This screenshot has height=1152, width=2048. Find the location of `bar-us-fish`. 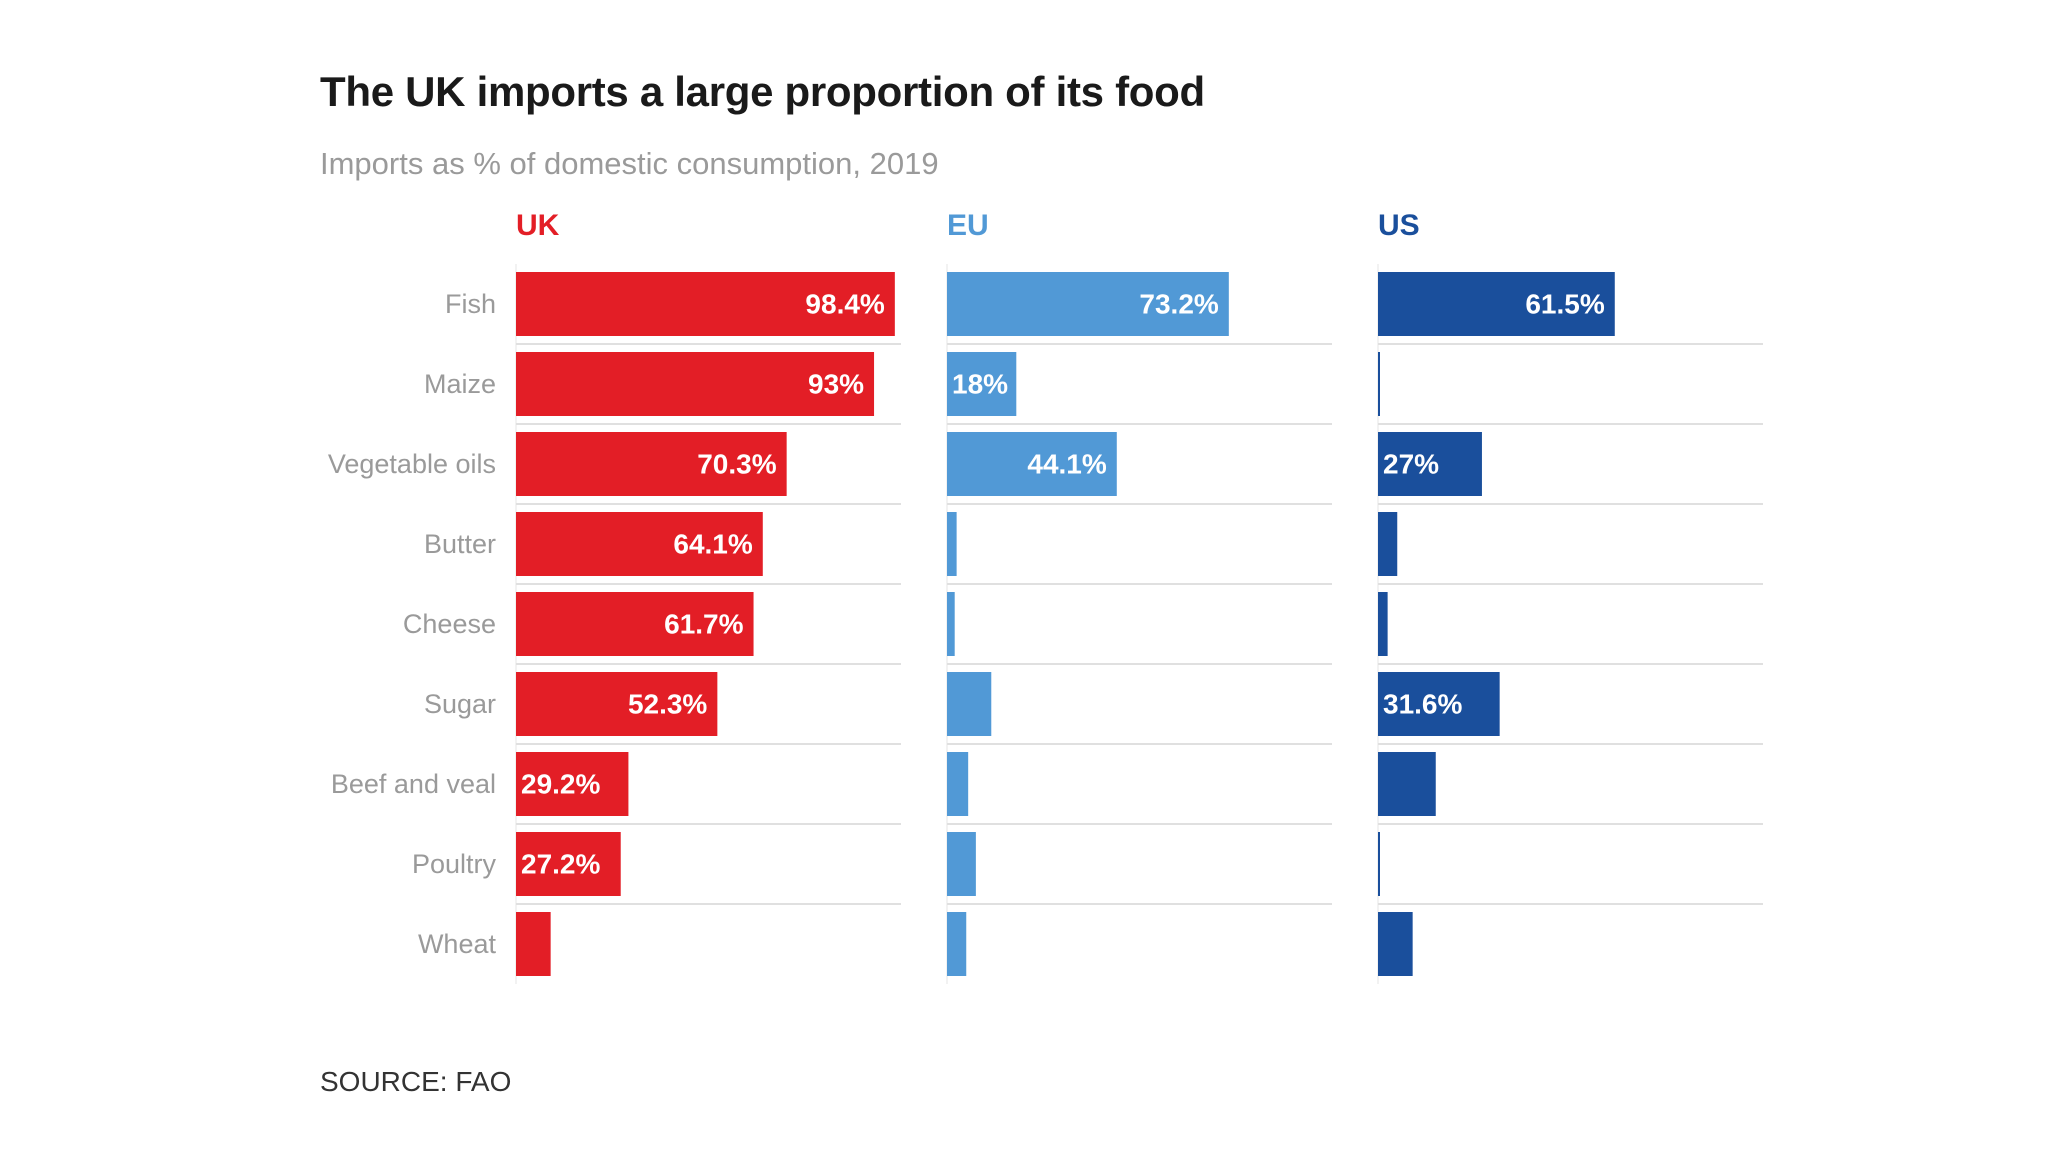

bar-us-fish is located at coordinates (1496, 304).